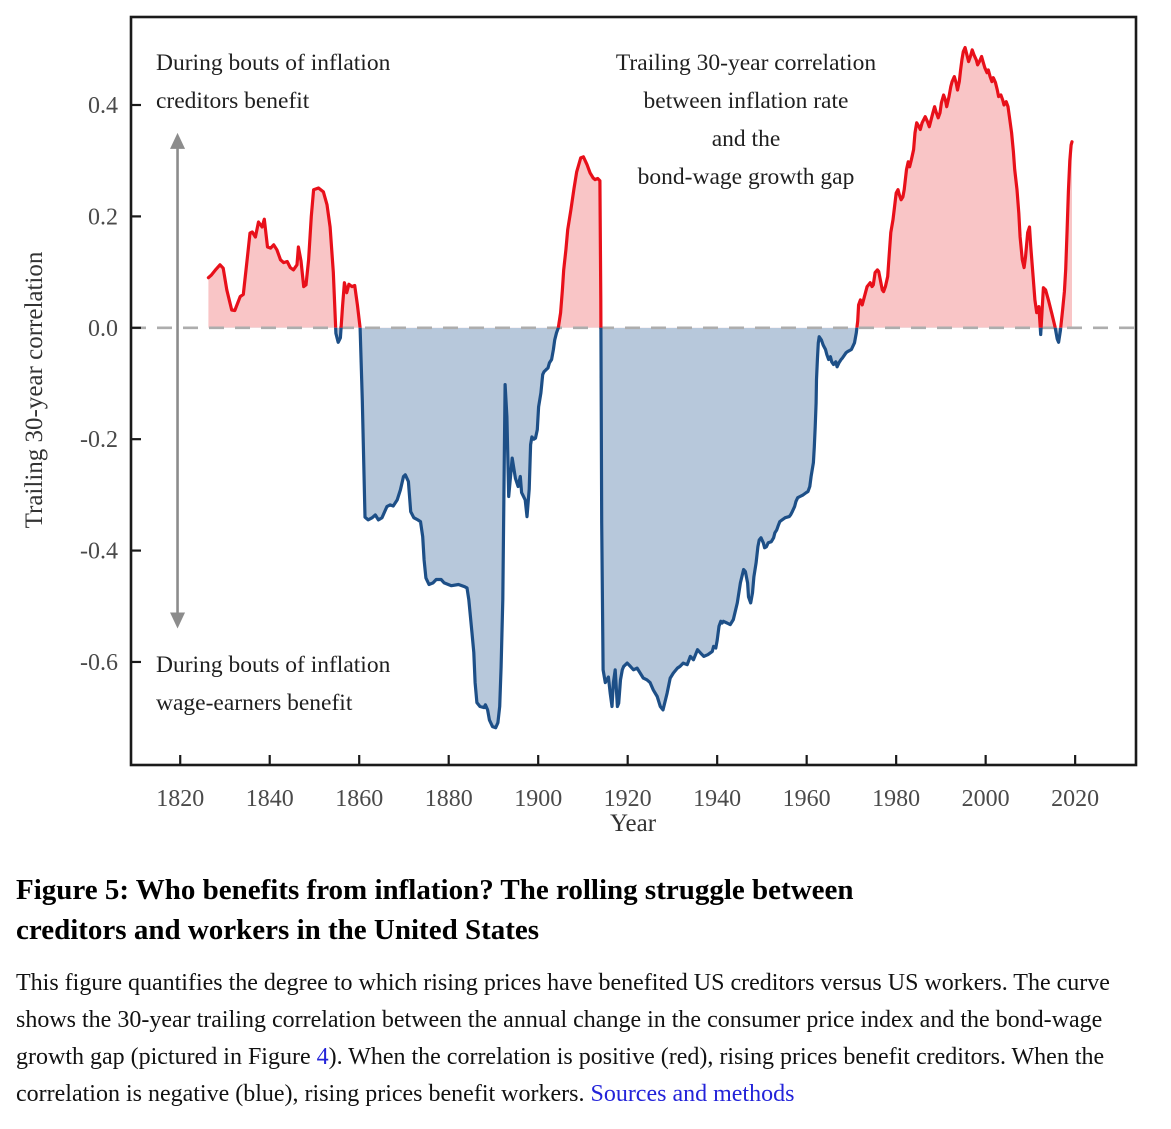  Describe the element at coordinates (692, 1094) in the screenshot. I see `sources-methods-link: Sources and methods` at that location.